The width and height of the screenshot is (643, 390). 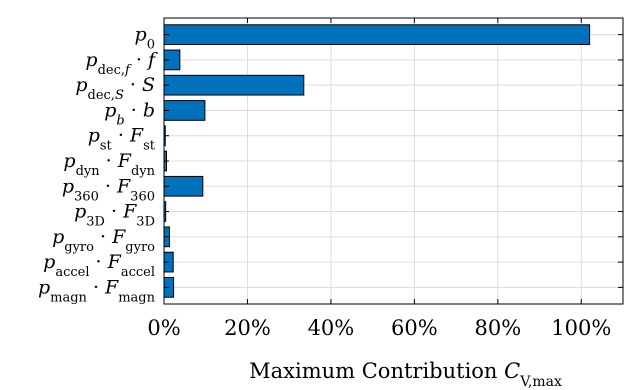 I want to click on x-tick-label: 20%, so click(x=247, y=328).